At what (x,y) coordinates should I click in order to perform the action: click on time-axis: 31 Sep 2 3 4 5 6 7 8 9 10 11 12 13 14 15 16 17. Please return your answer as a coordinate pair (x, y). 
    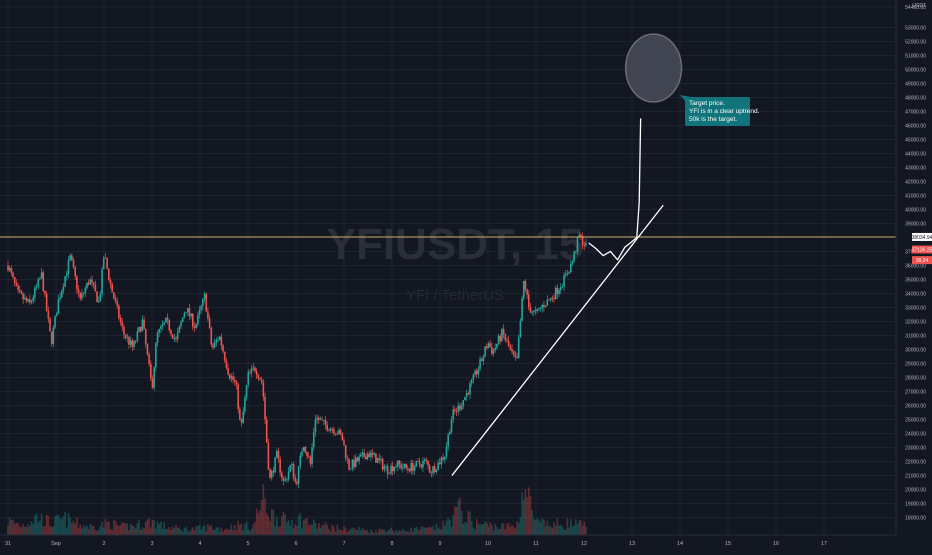
    Looking at the image, I should click on (448, 540).